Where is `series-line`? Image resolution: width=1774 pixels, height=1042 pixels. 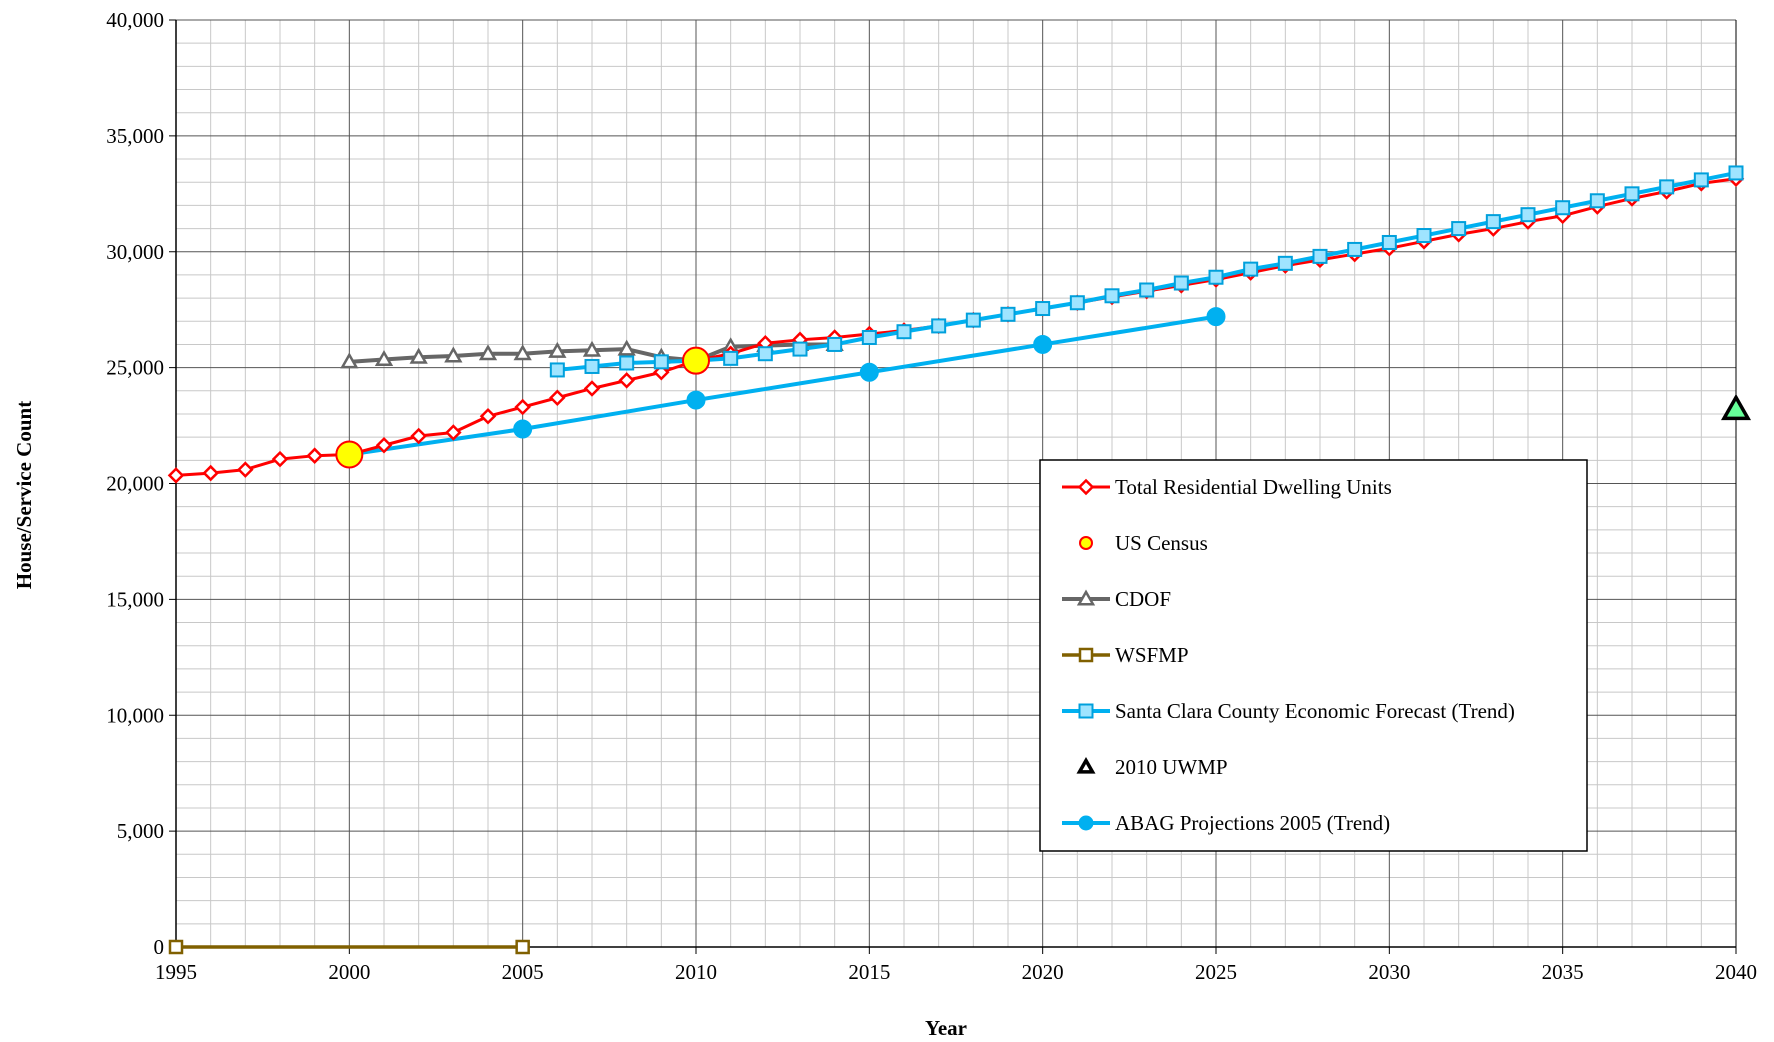
series-line is located at coordinates (783, 385).